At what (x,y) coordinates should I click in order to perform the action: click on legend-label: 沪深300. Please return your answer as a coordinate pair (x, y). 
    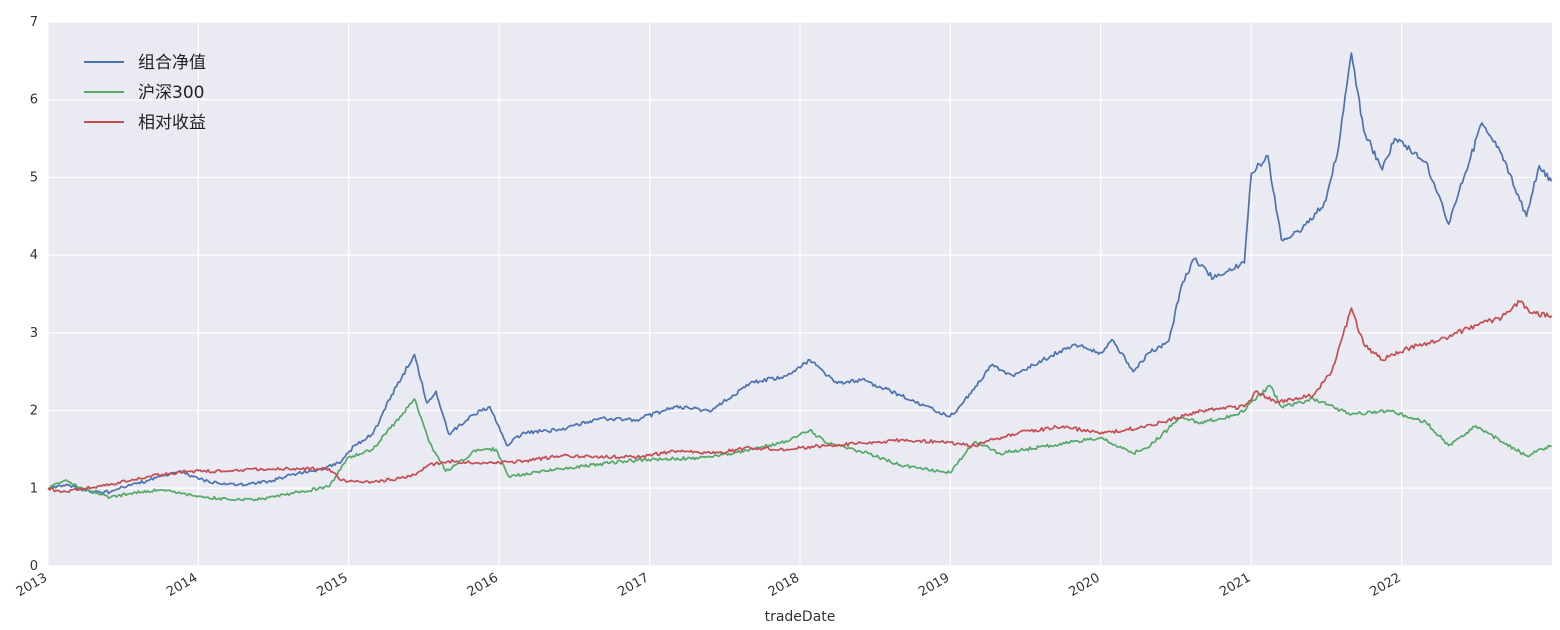
    Looking at the image, I should click on (171, 93).